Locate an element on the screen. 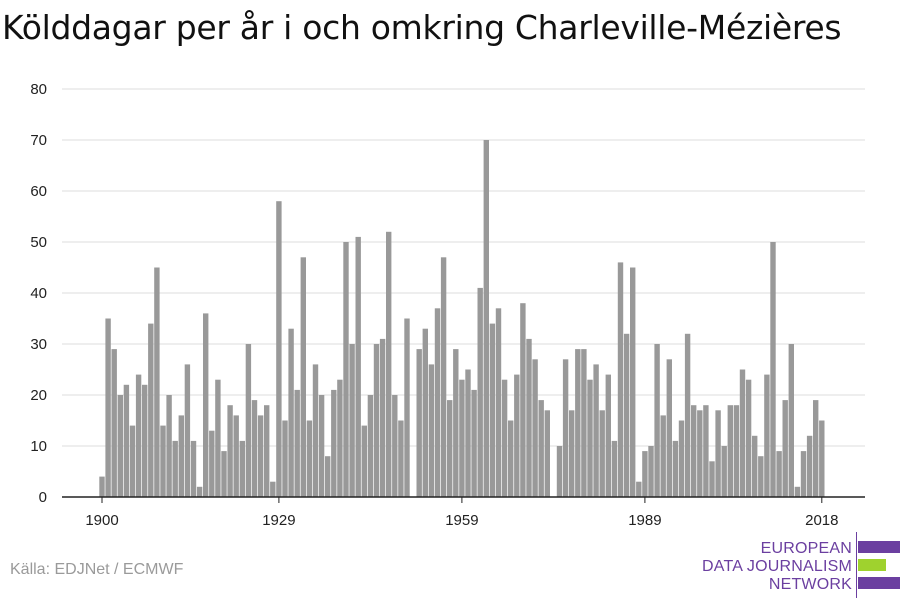 Image resolution: width=900 pixels, height=600 pixels. y-tick-label: 30 is located at coordinates (38, 344).